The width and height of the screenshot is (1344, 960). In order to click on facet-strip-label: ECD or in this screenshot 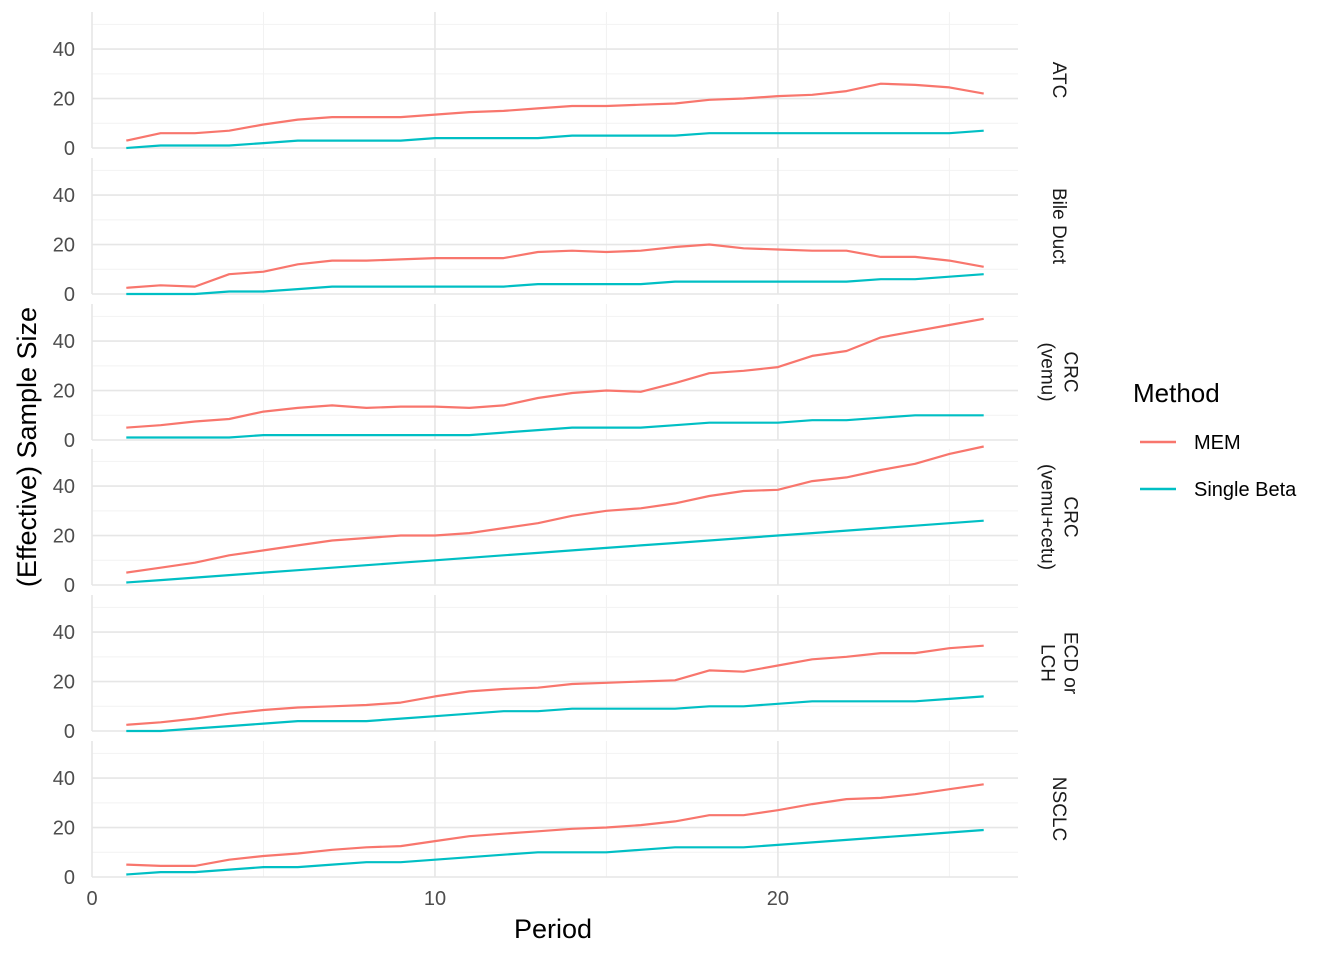, I will do `click(1070, 663)`.